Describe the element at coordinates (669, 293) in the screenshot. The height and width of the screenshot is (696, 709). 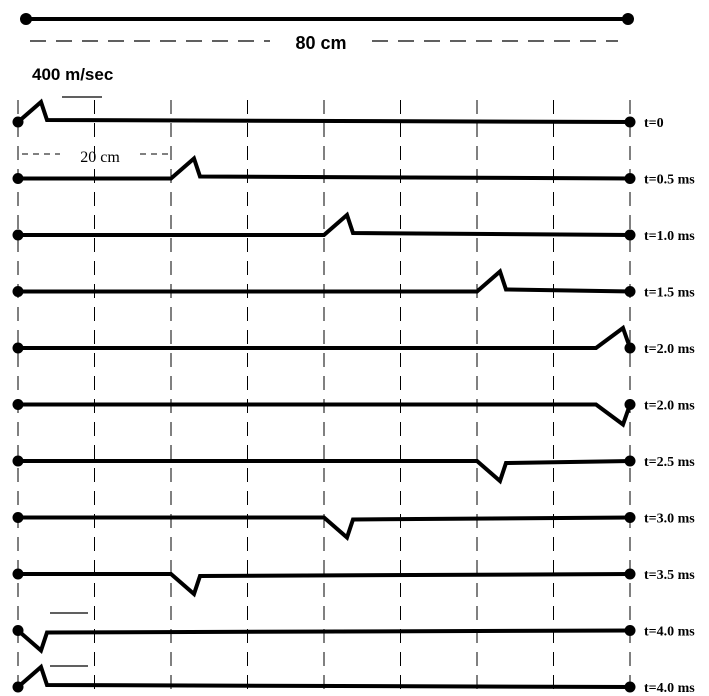
I see `time-label: t=1.5 ms` at that location.